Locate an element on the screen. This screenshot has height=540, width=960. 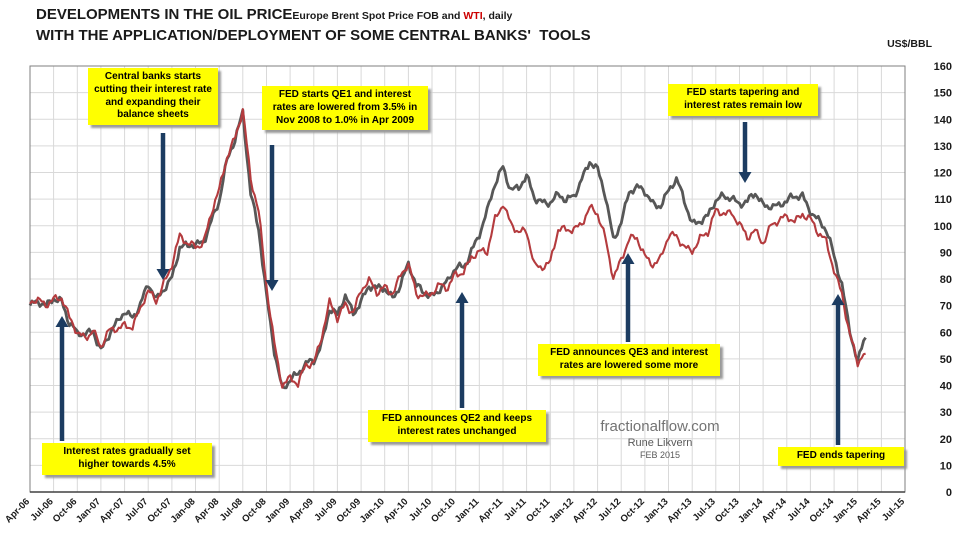
x-tick-label: Apr-10 is located at coordinates (395, 510).